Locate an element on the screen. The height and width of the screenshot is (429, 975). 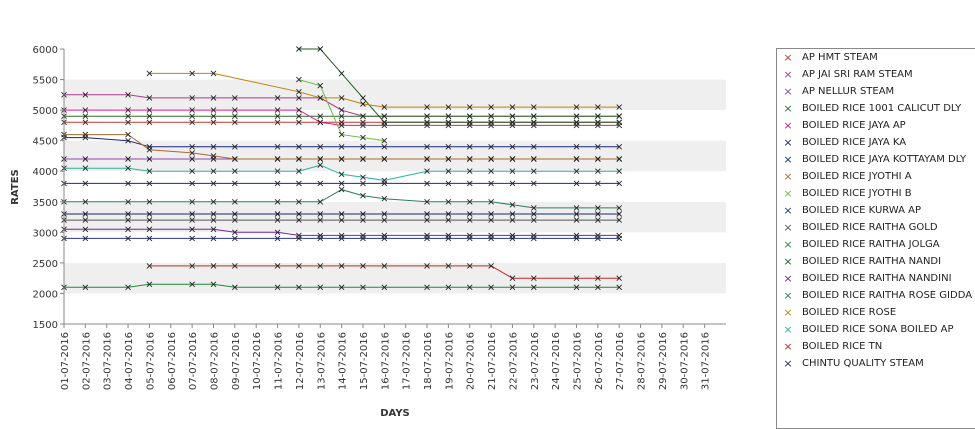
legend-label: AP JAI SRI RAM STEAM is located at coordinates (857, 74).